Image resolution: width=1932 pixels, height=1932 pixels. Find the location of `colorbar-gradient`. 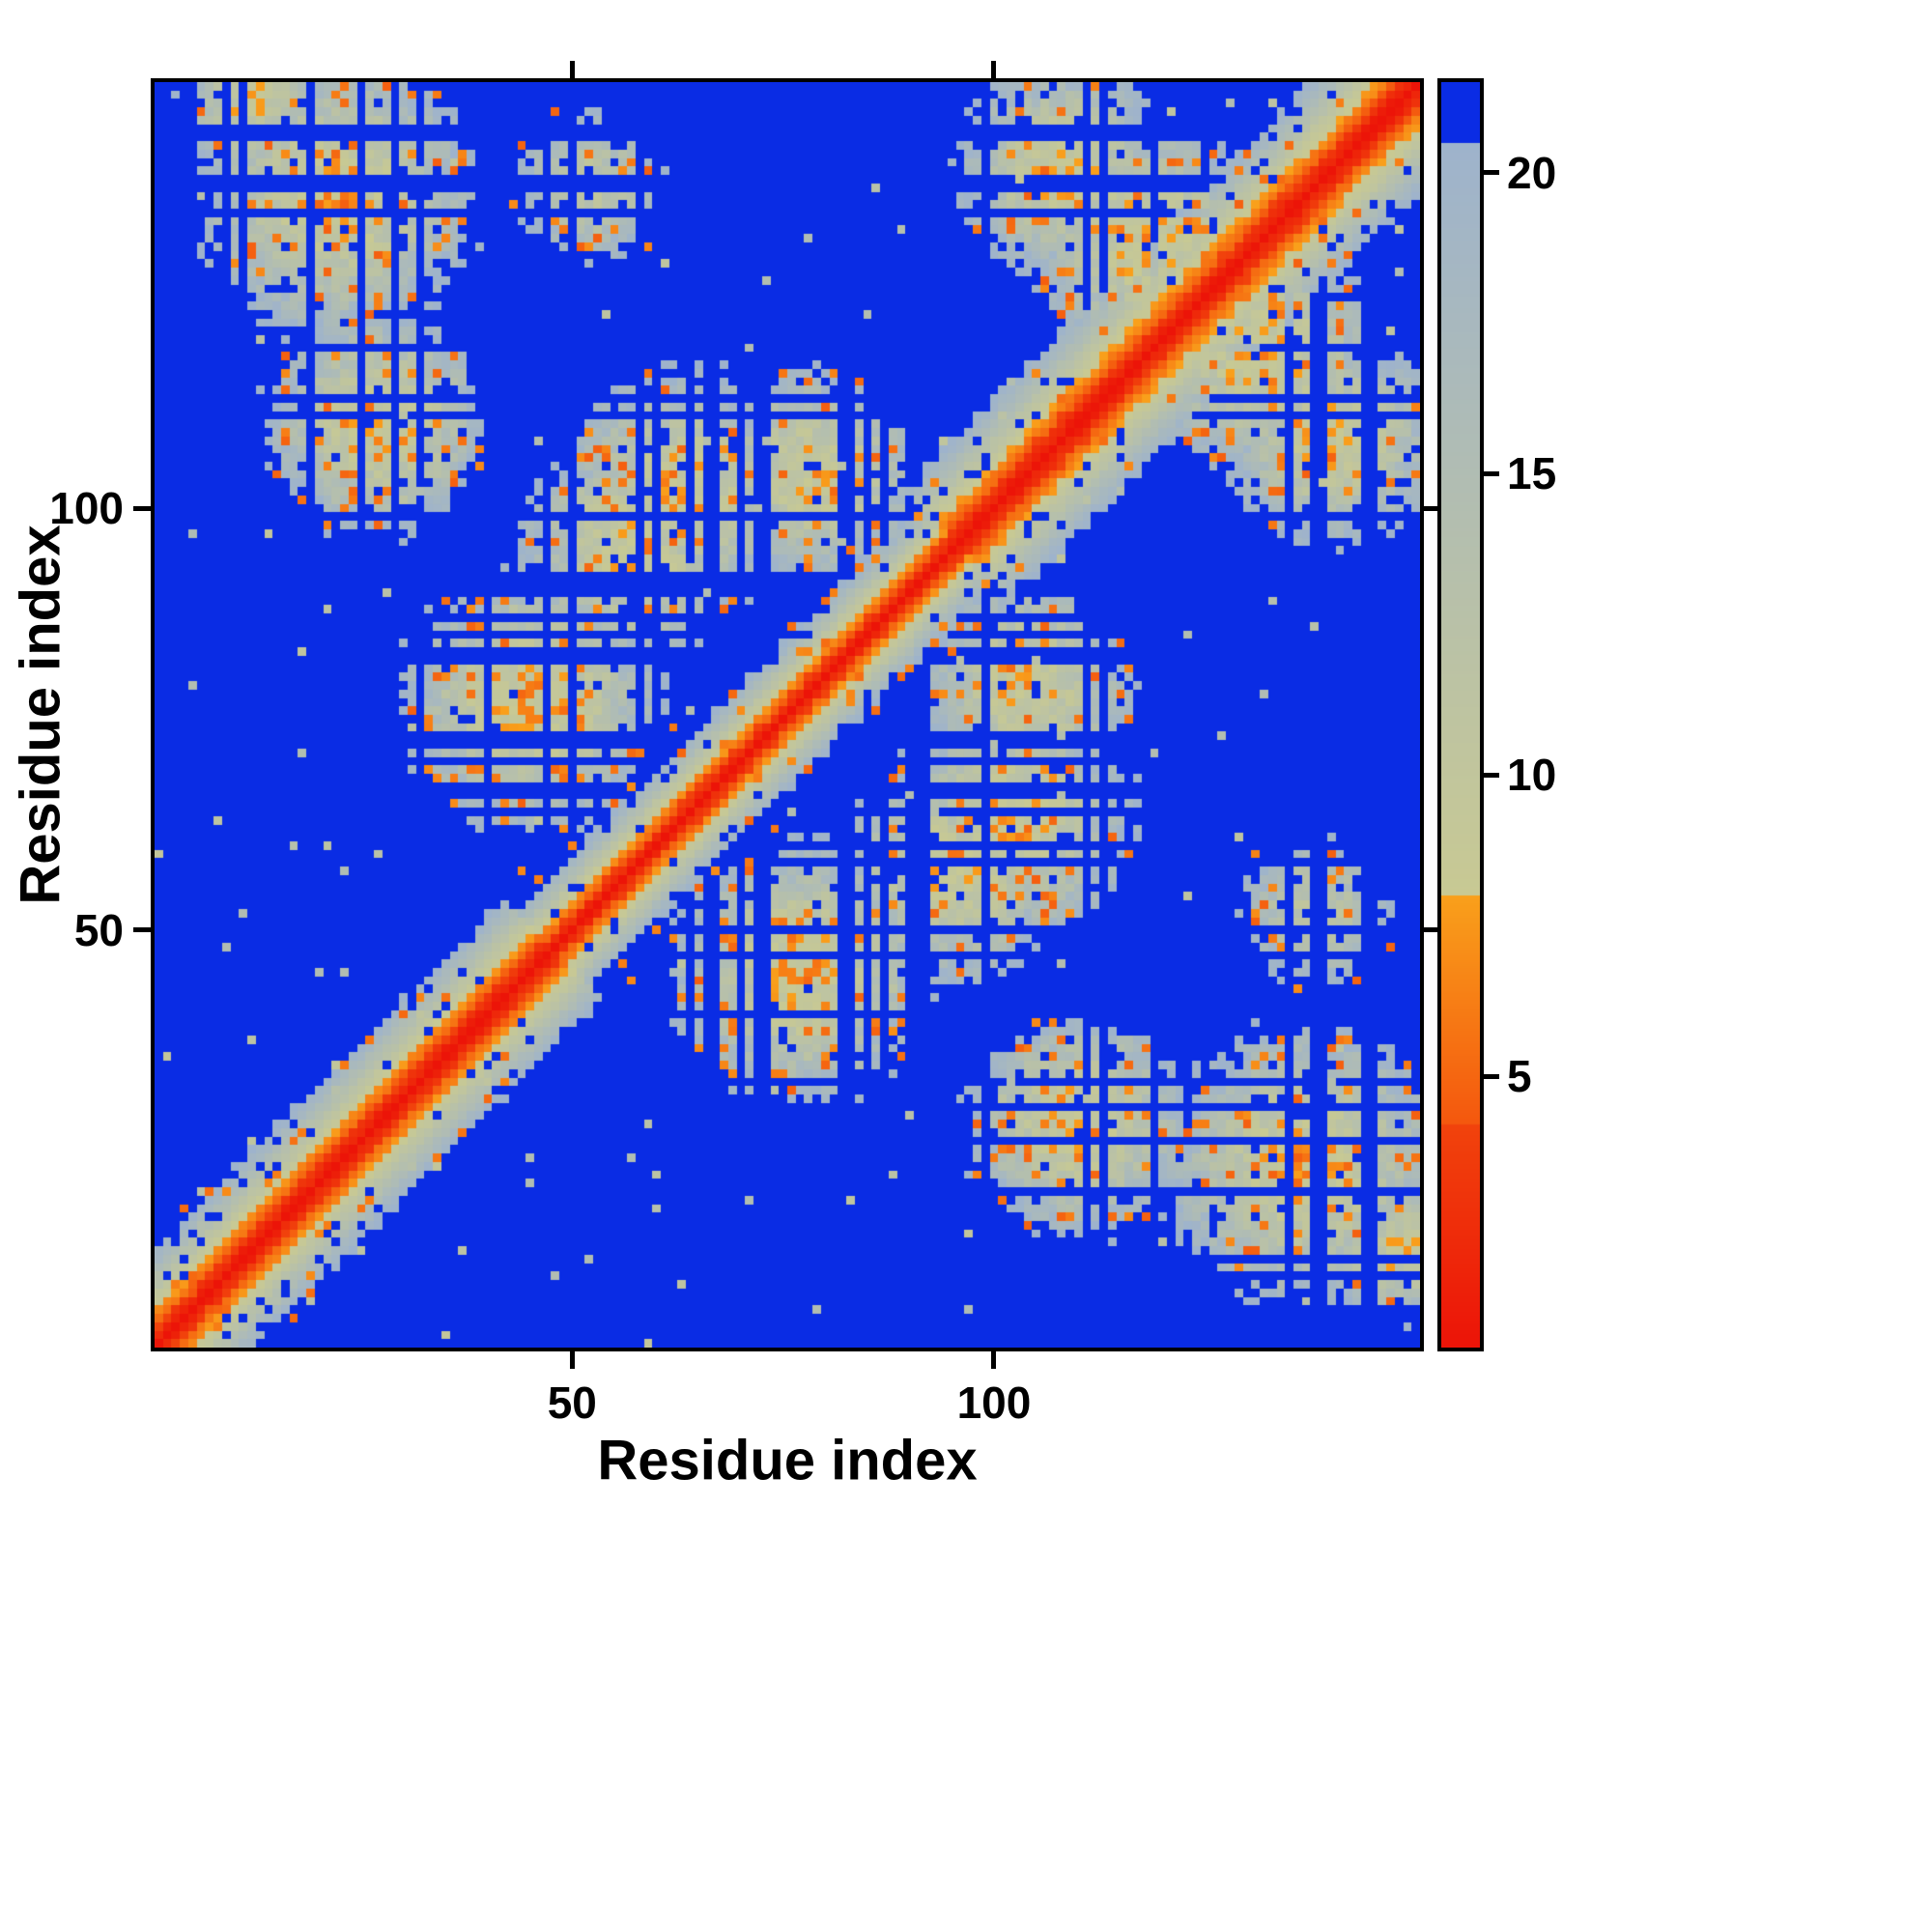

colorbar-gradient is located at coordinates (1460, 715).